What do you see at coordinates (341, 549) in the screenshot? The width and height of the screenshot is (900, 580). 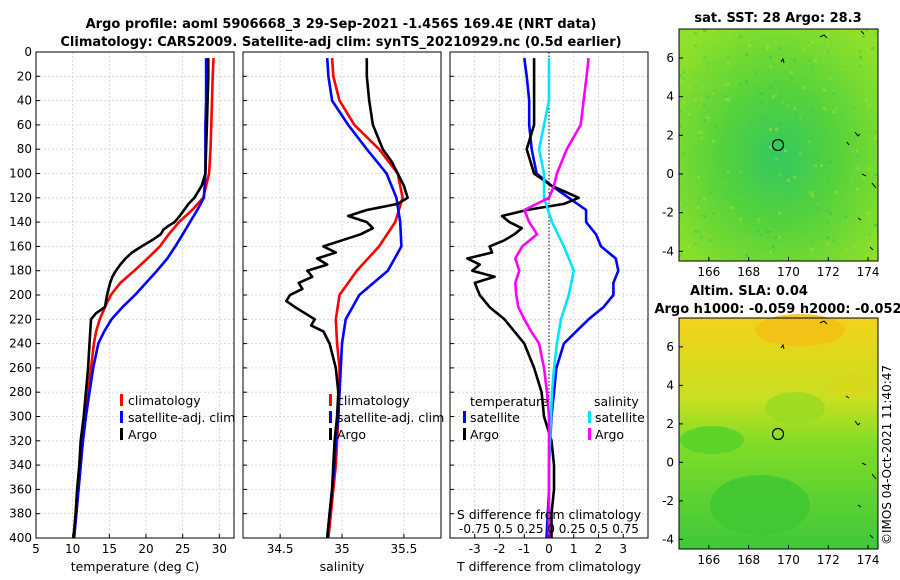 I see `x-tick-label: 35` at bounding box center [341, 549].